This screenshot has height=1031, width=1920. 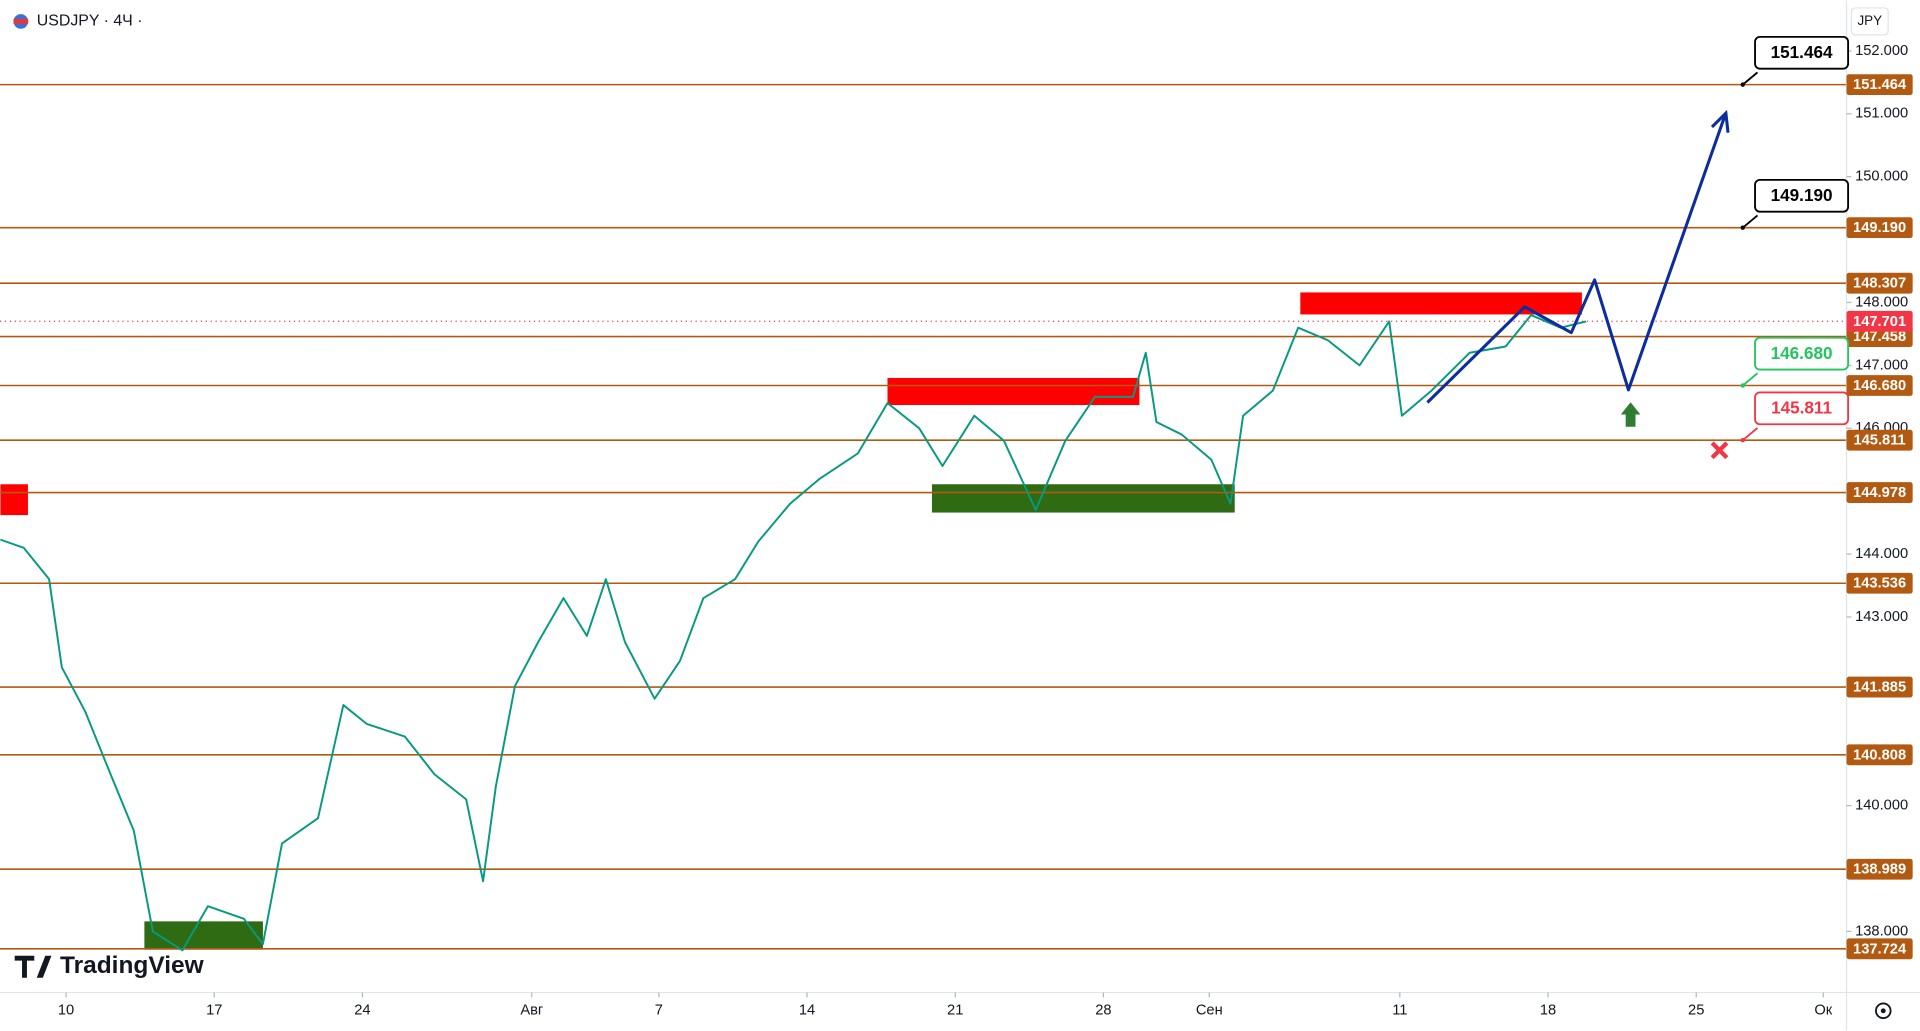 What do you see at coordinates (1881, 617) in the screenshot?
I see `y-tick-label: 143.000` at bounding box center [1881, 617].